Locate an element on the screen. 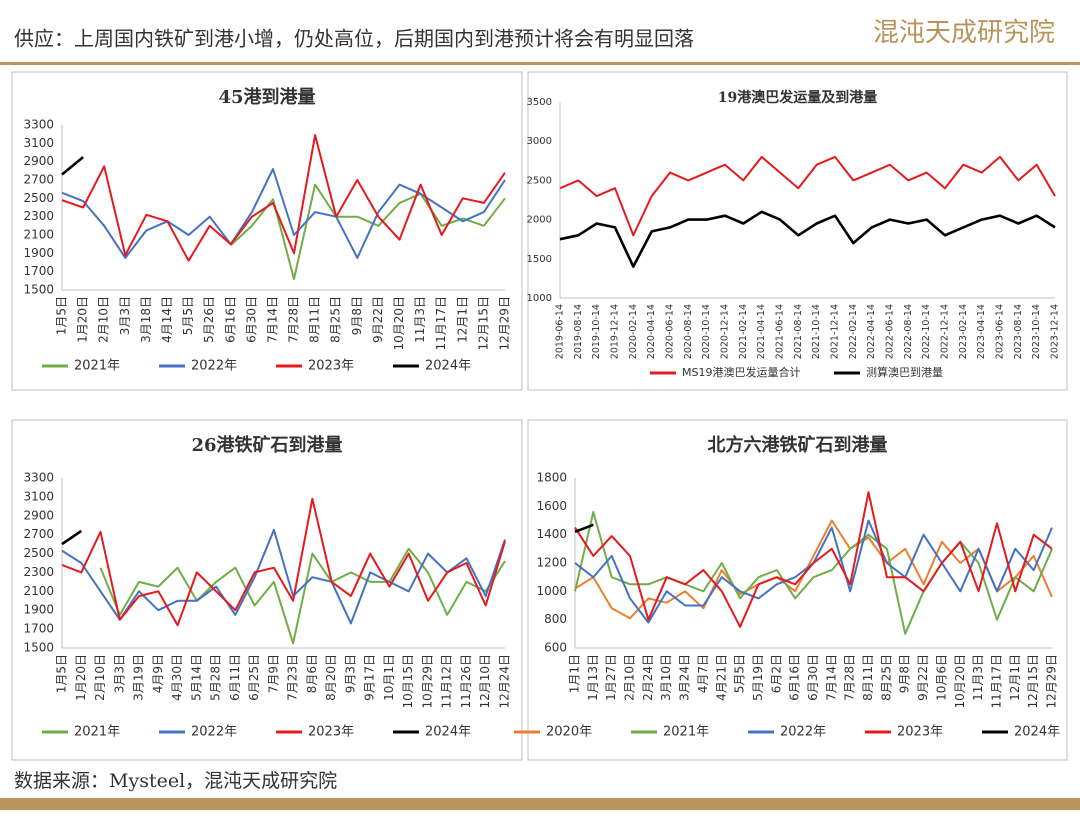 This screenshot has width=1080, height=814. x-tick-label: 1月13日 is located at coordinates (593, 677).